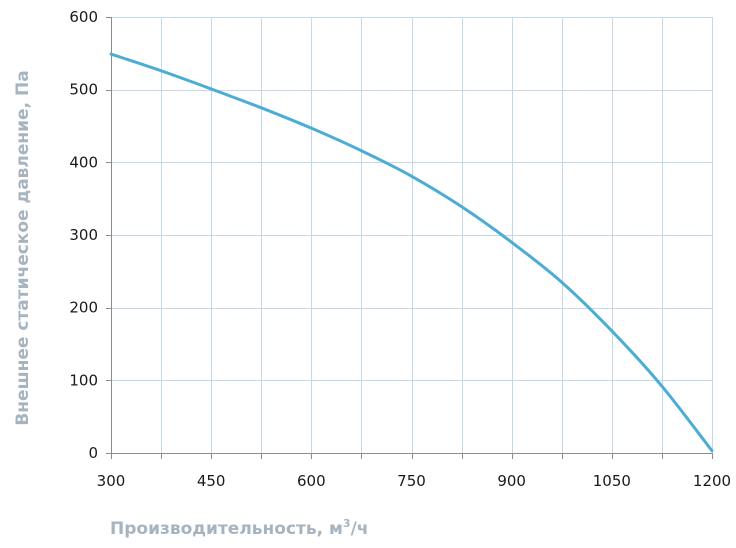 The width and height of the screenshot is (736, 548). I want to click on x-tick-label: 1200, so click(712, 481).